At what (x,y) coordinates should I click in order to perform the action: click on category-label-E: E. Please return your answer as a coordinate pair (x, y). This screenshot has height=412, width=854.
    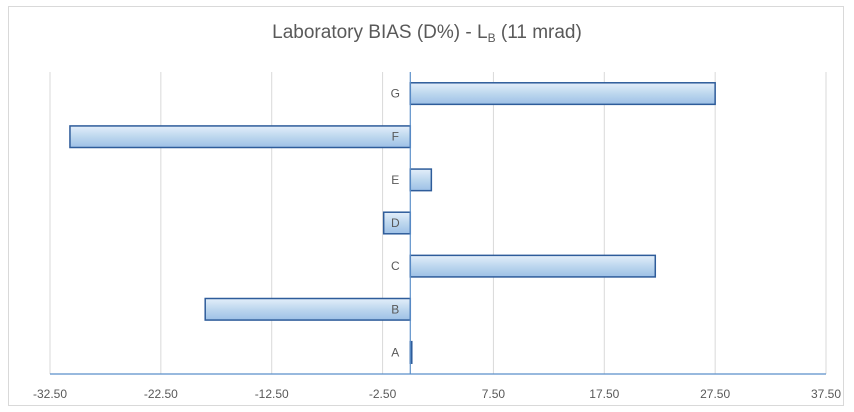
    Looking at the image, I should click on (395, 180).